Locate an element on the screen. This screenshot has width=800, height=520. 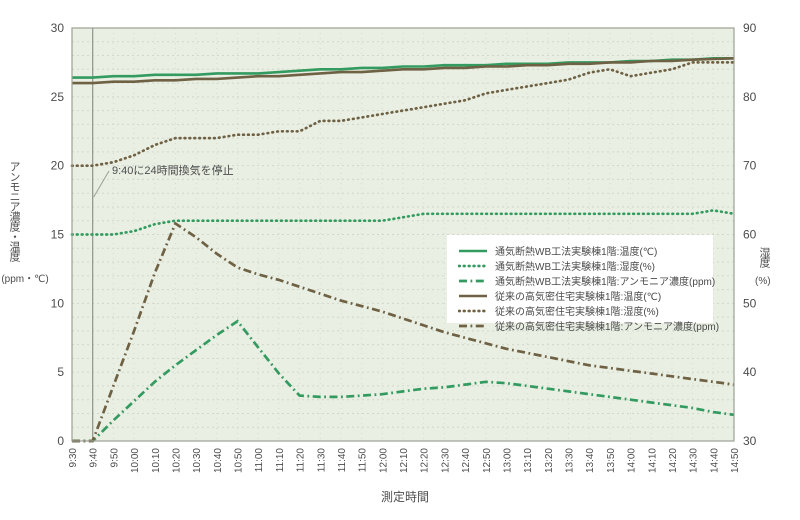
right-tick-label: 40 is located at coordinates (750, 372).